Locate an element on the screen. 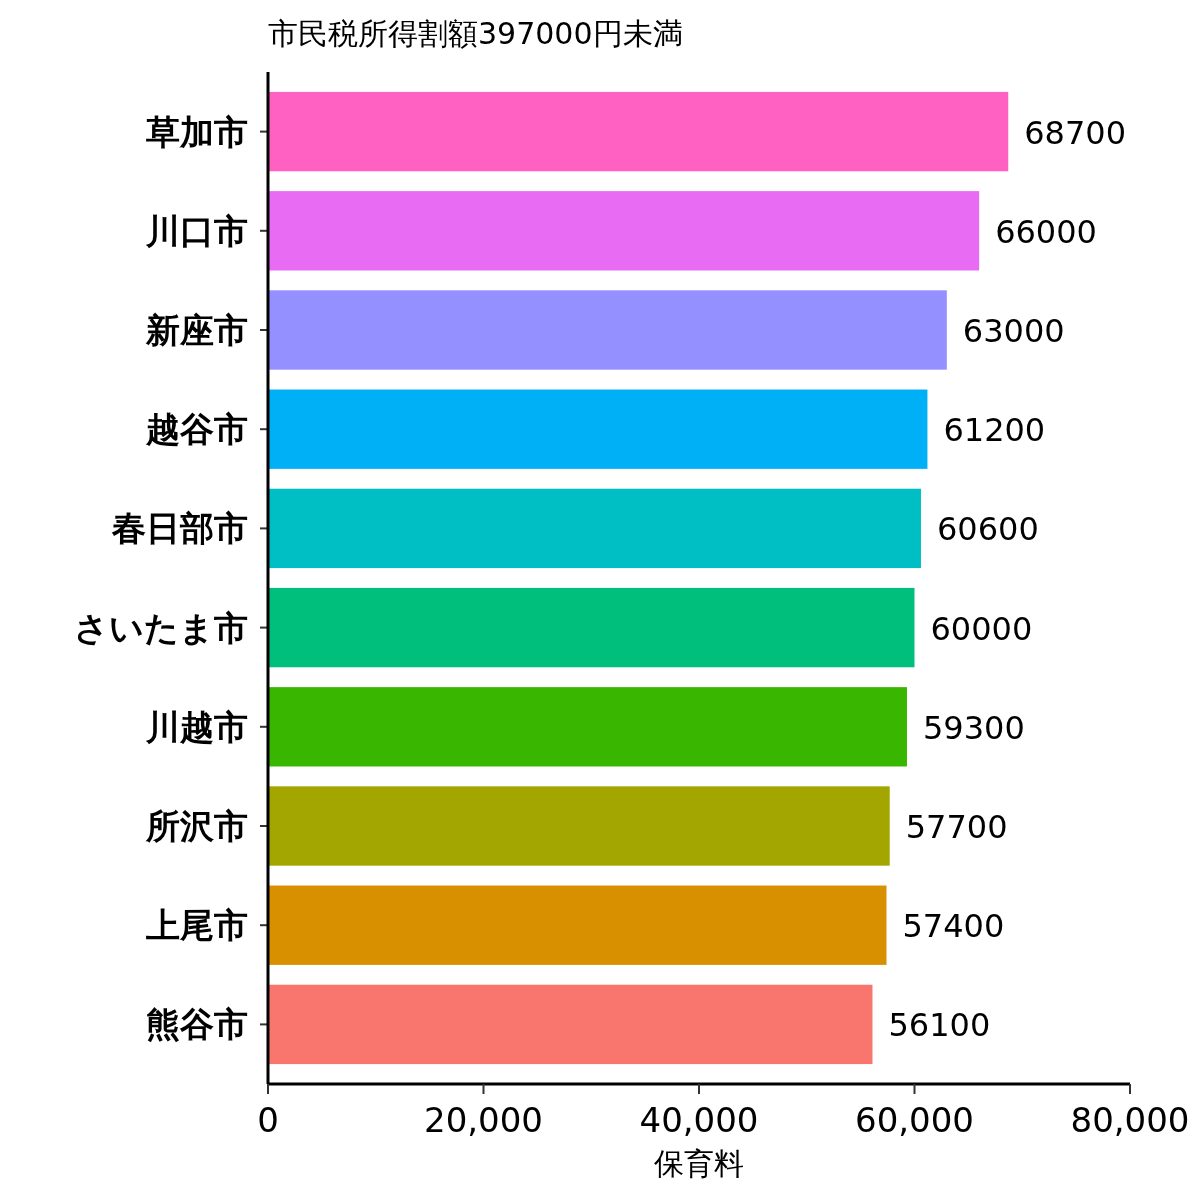 Image resolution: width=1200 pixels, height=1200 pixels. y-tick-label: 上尾市 is located at coordinates (196, 925).